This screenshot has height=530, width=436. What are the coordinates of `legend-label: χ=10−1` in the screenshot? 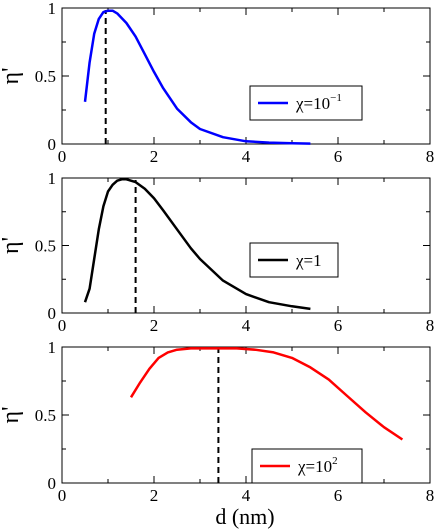 It's located at (318, 102).